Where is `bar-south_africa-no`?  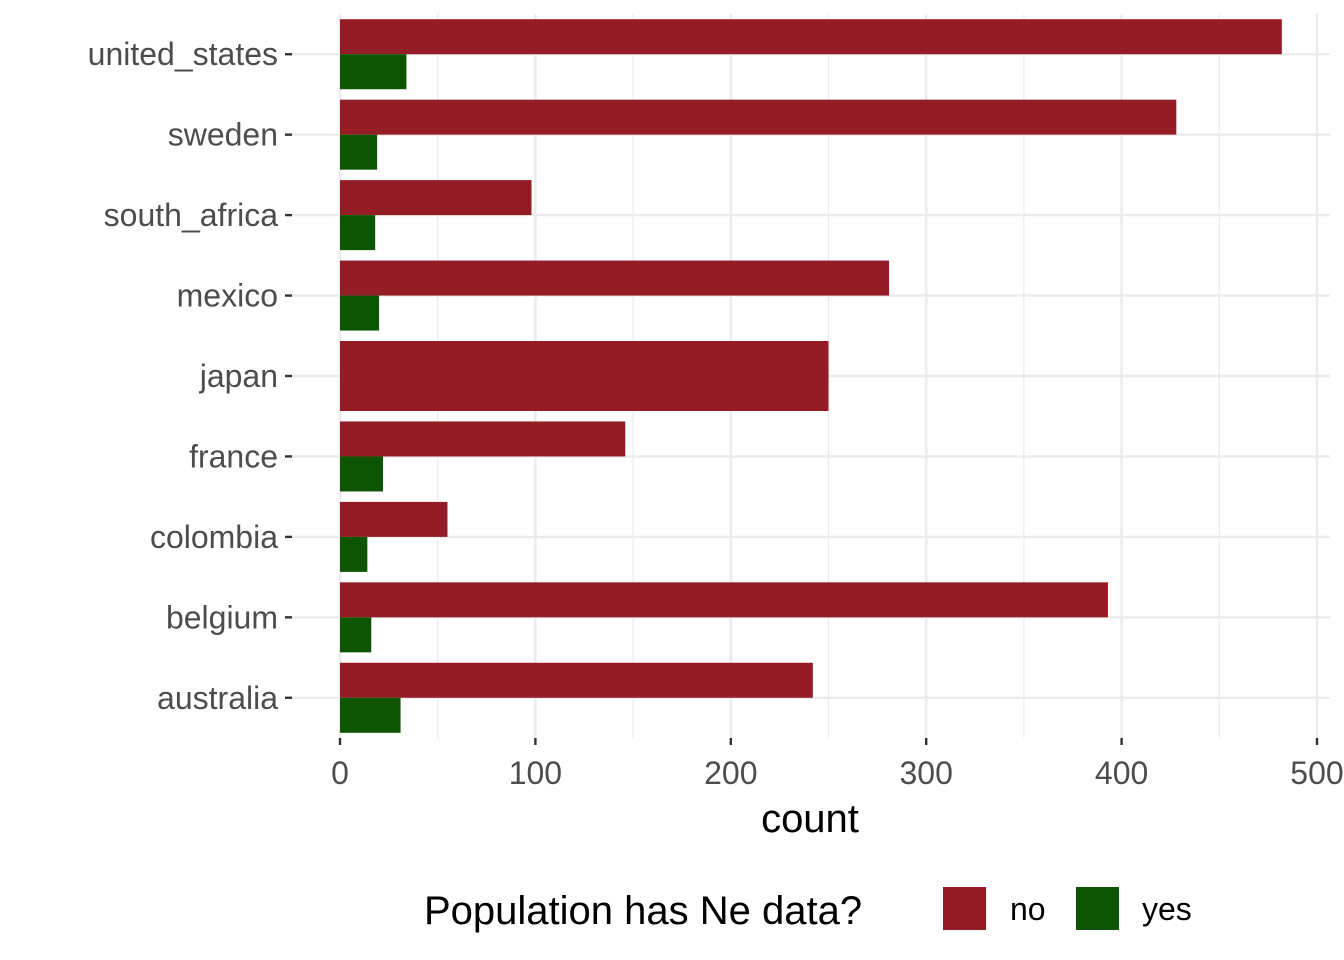
bar-south_africa-no is located at coordinates (436, 198).